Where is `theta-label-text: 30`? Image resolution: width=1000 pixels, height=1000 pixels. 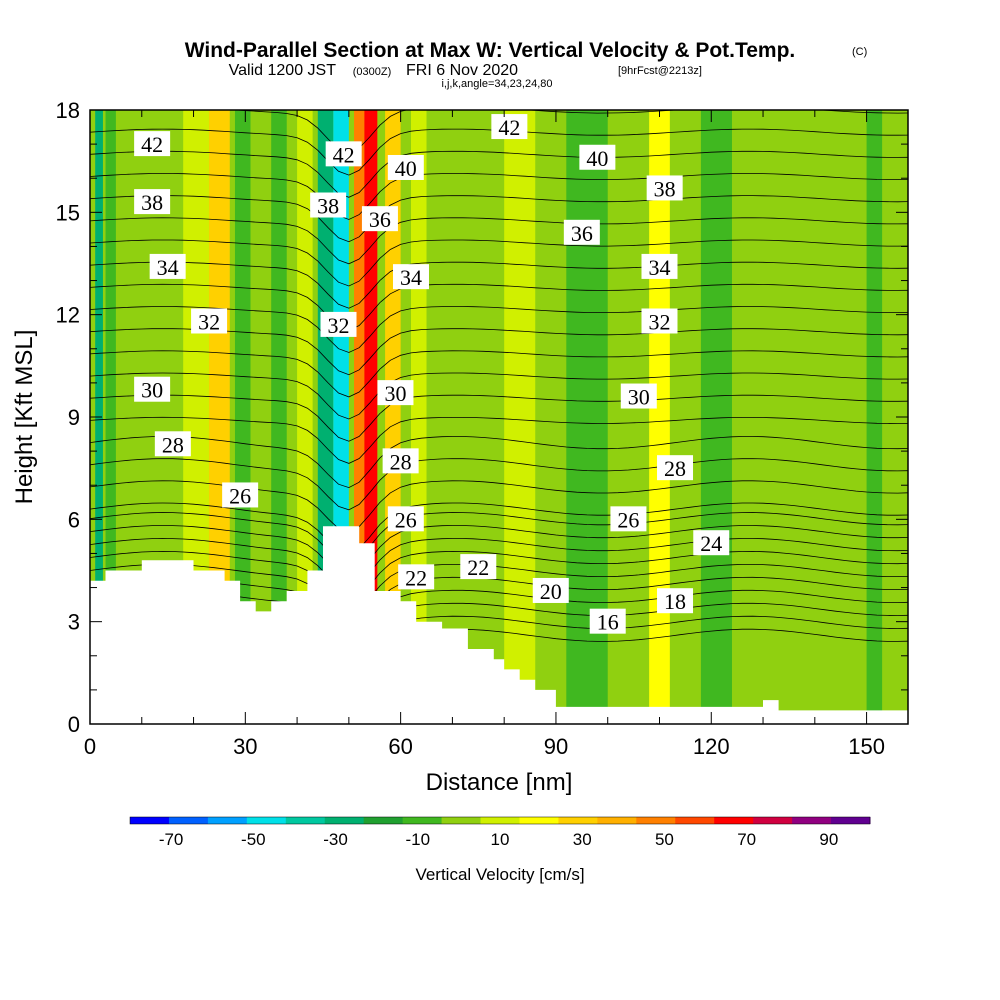 theta-label-text: 30 is located at coordinates (152, 390).